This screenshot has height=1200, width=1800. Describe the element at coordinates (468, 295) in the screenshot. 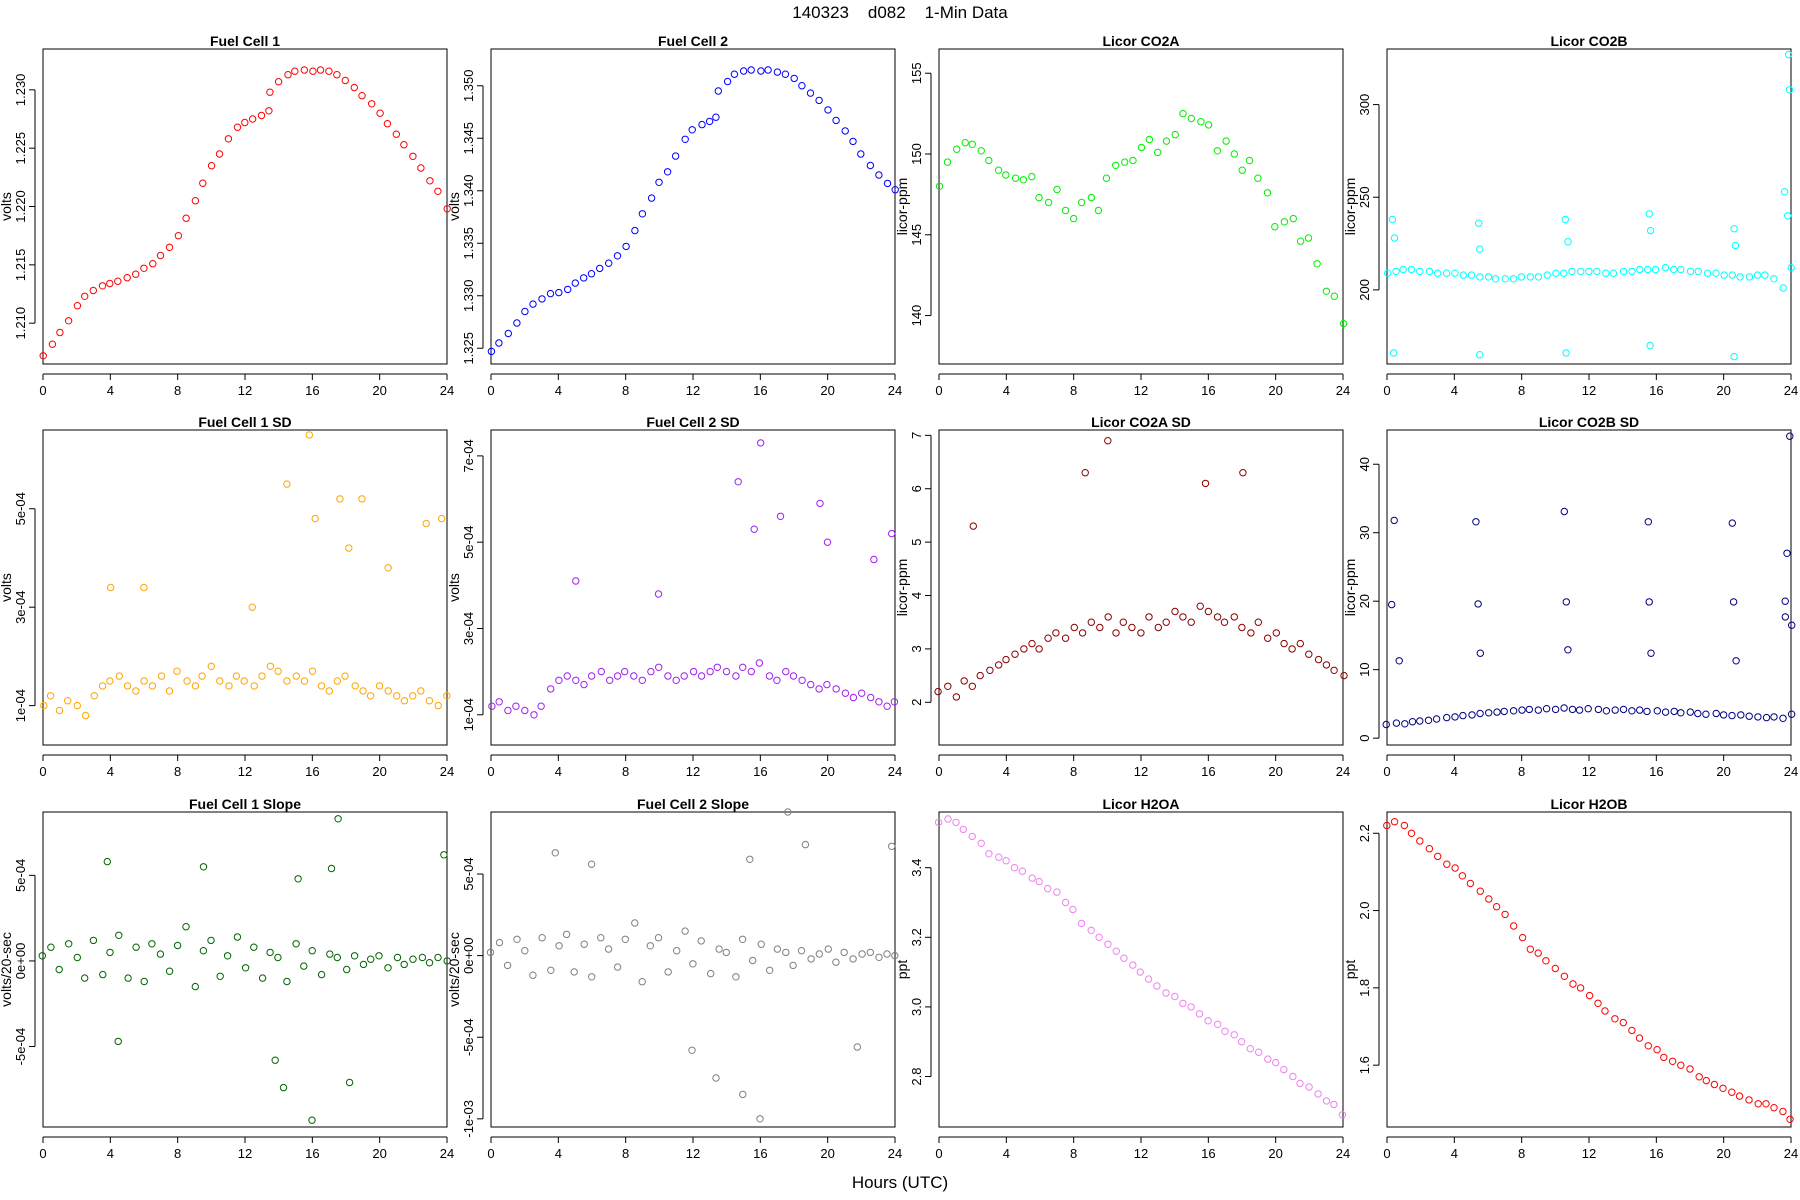

I see `y-tick-label: 1.330` at that location.